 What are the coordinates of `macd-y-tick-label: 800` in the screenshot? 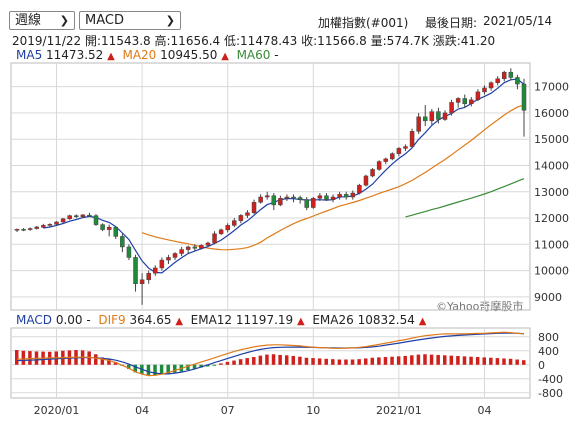 It's located at (548, 337).